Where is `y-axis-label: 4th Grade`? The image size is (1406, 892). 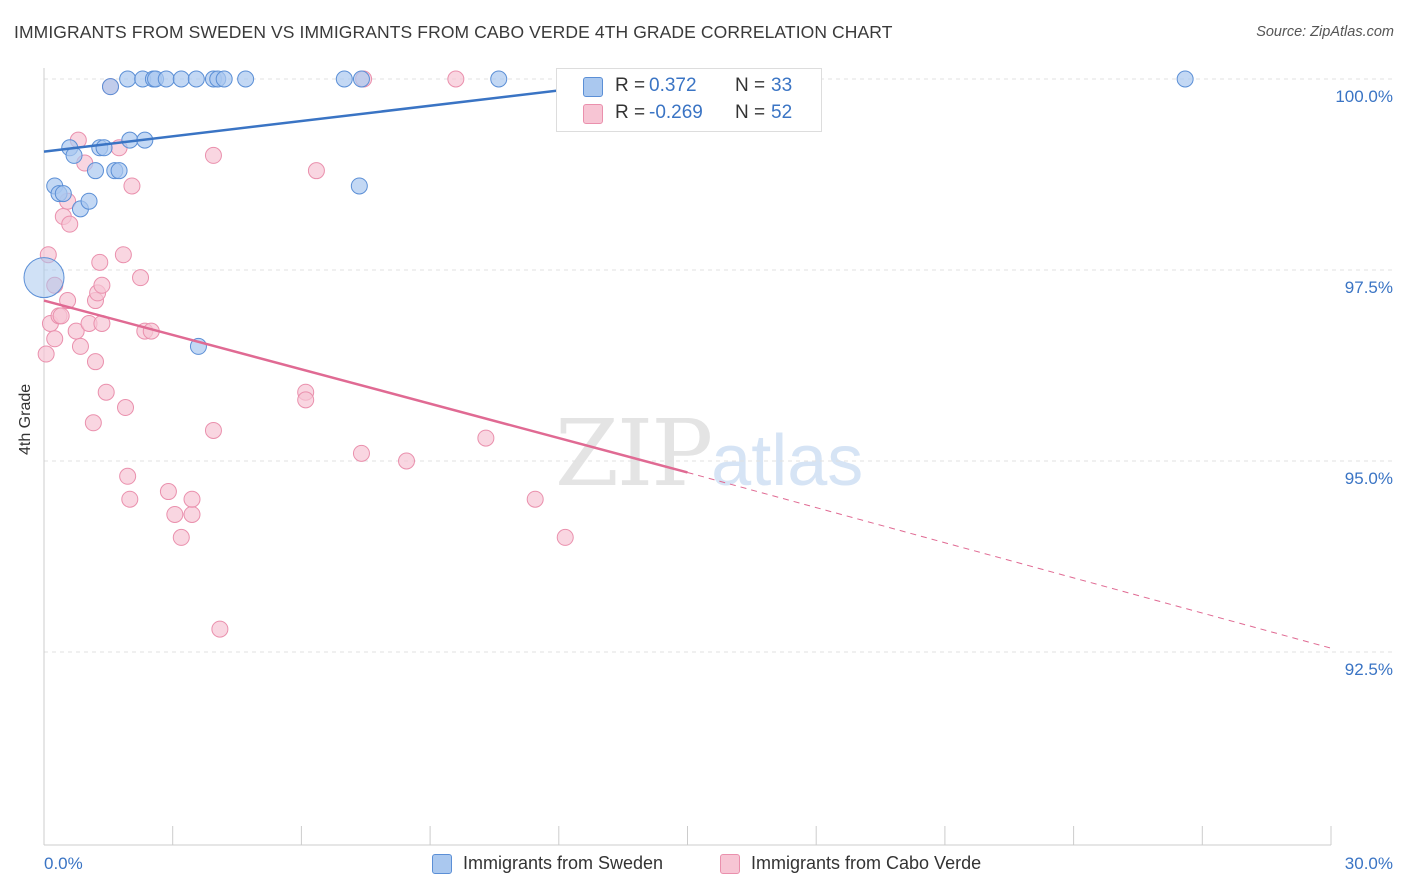 y-axis-label: 4th Grade is located at coordinates (25, 419).